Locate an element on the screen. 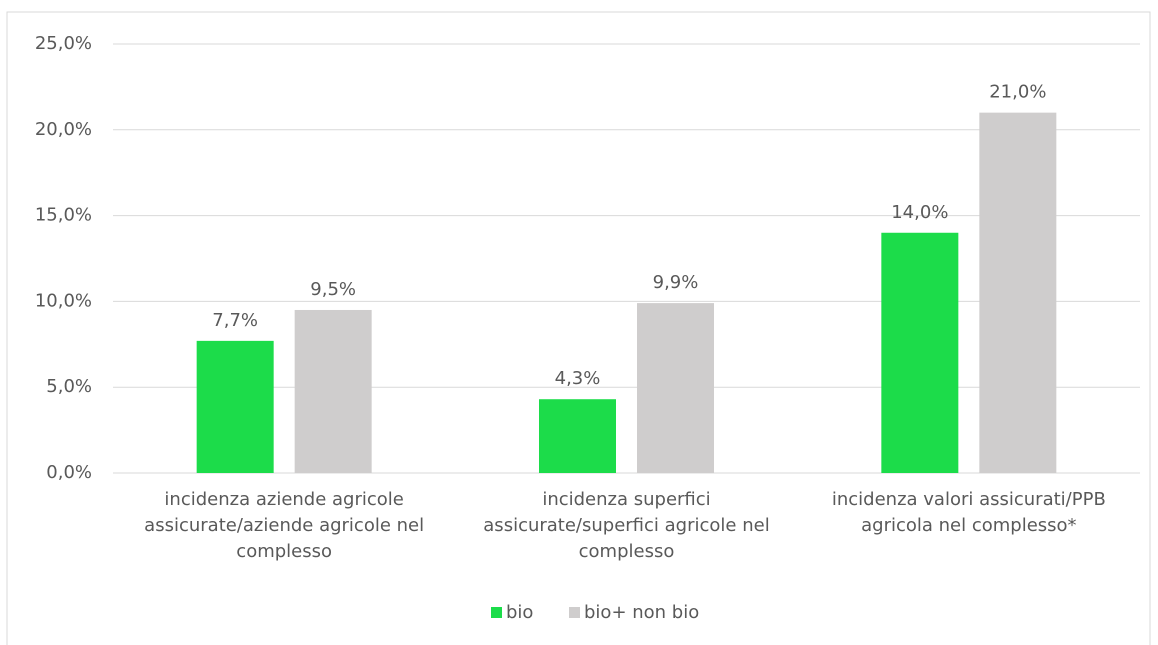 The image size is (1158, 645). y-tick-label: 0,0% is located at coordinates (69, 472).